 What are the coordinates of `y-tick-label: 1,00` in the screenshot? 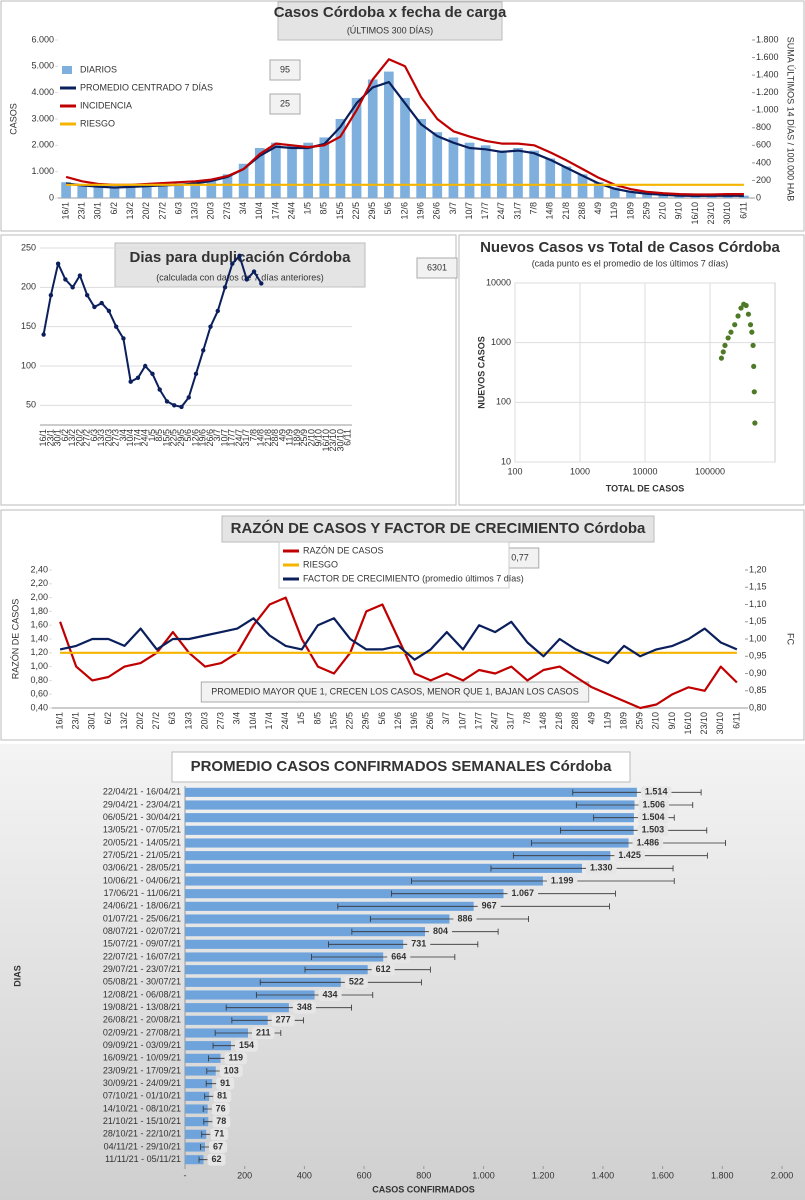 It's located at (39, 666).